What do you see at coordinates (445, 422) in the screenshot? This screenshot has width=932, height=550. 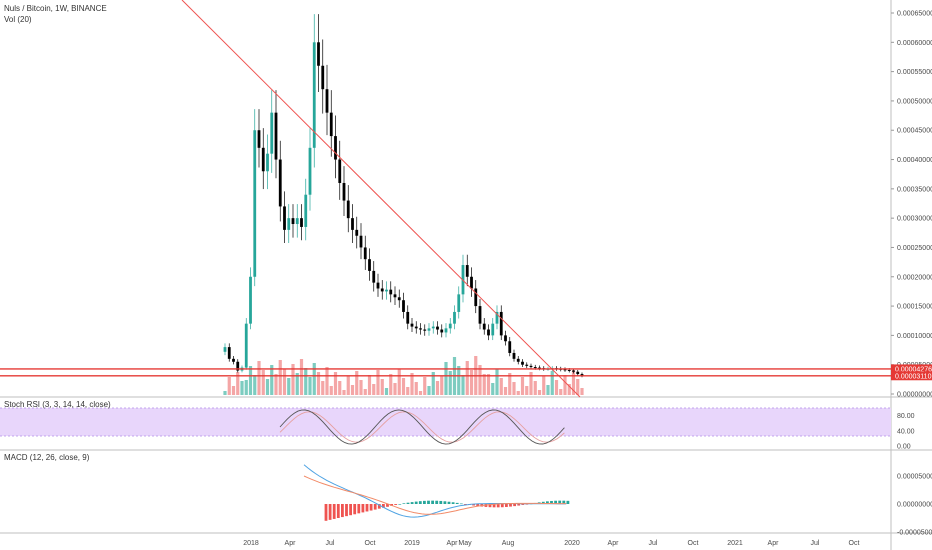 I see `stoch-rsi-band` at bounding box center [445, 422].